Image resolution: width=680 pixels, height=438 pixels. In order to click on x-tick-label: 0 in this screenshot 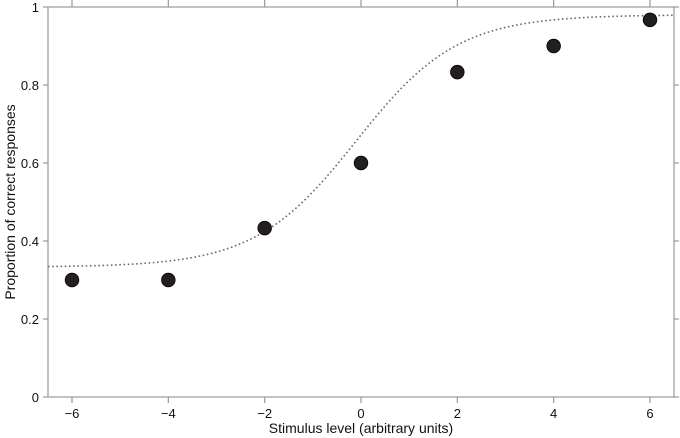, I will do `click(360, 413)`.